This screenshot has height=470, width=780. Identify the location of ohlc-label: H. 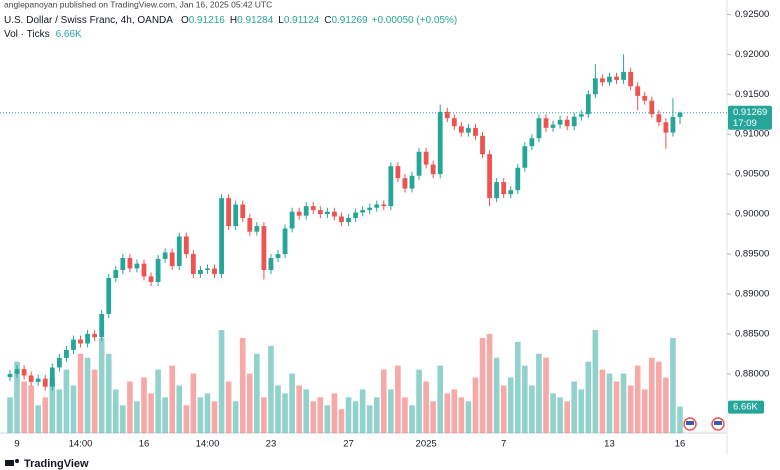
(233, 20).